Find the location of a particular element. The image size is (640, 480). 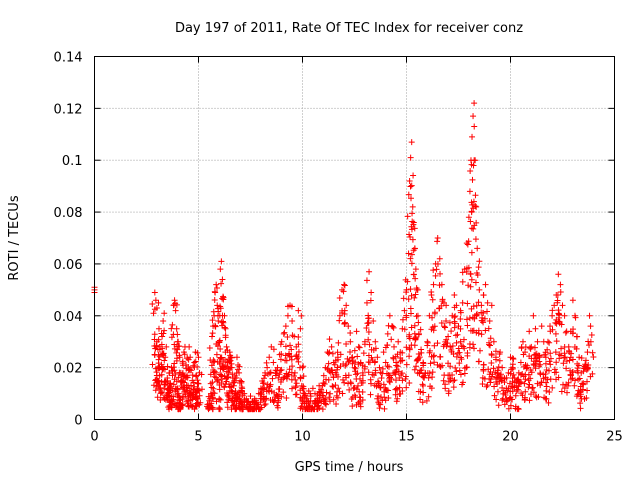

y-tick-label: 0.12 is located at coordinates (68, 109).